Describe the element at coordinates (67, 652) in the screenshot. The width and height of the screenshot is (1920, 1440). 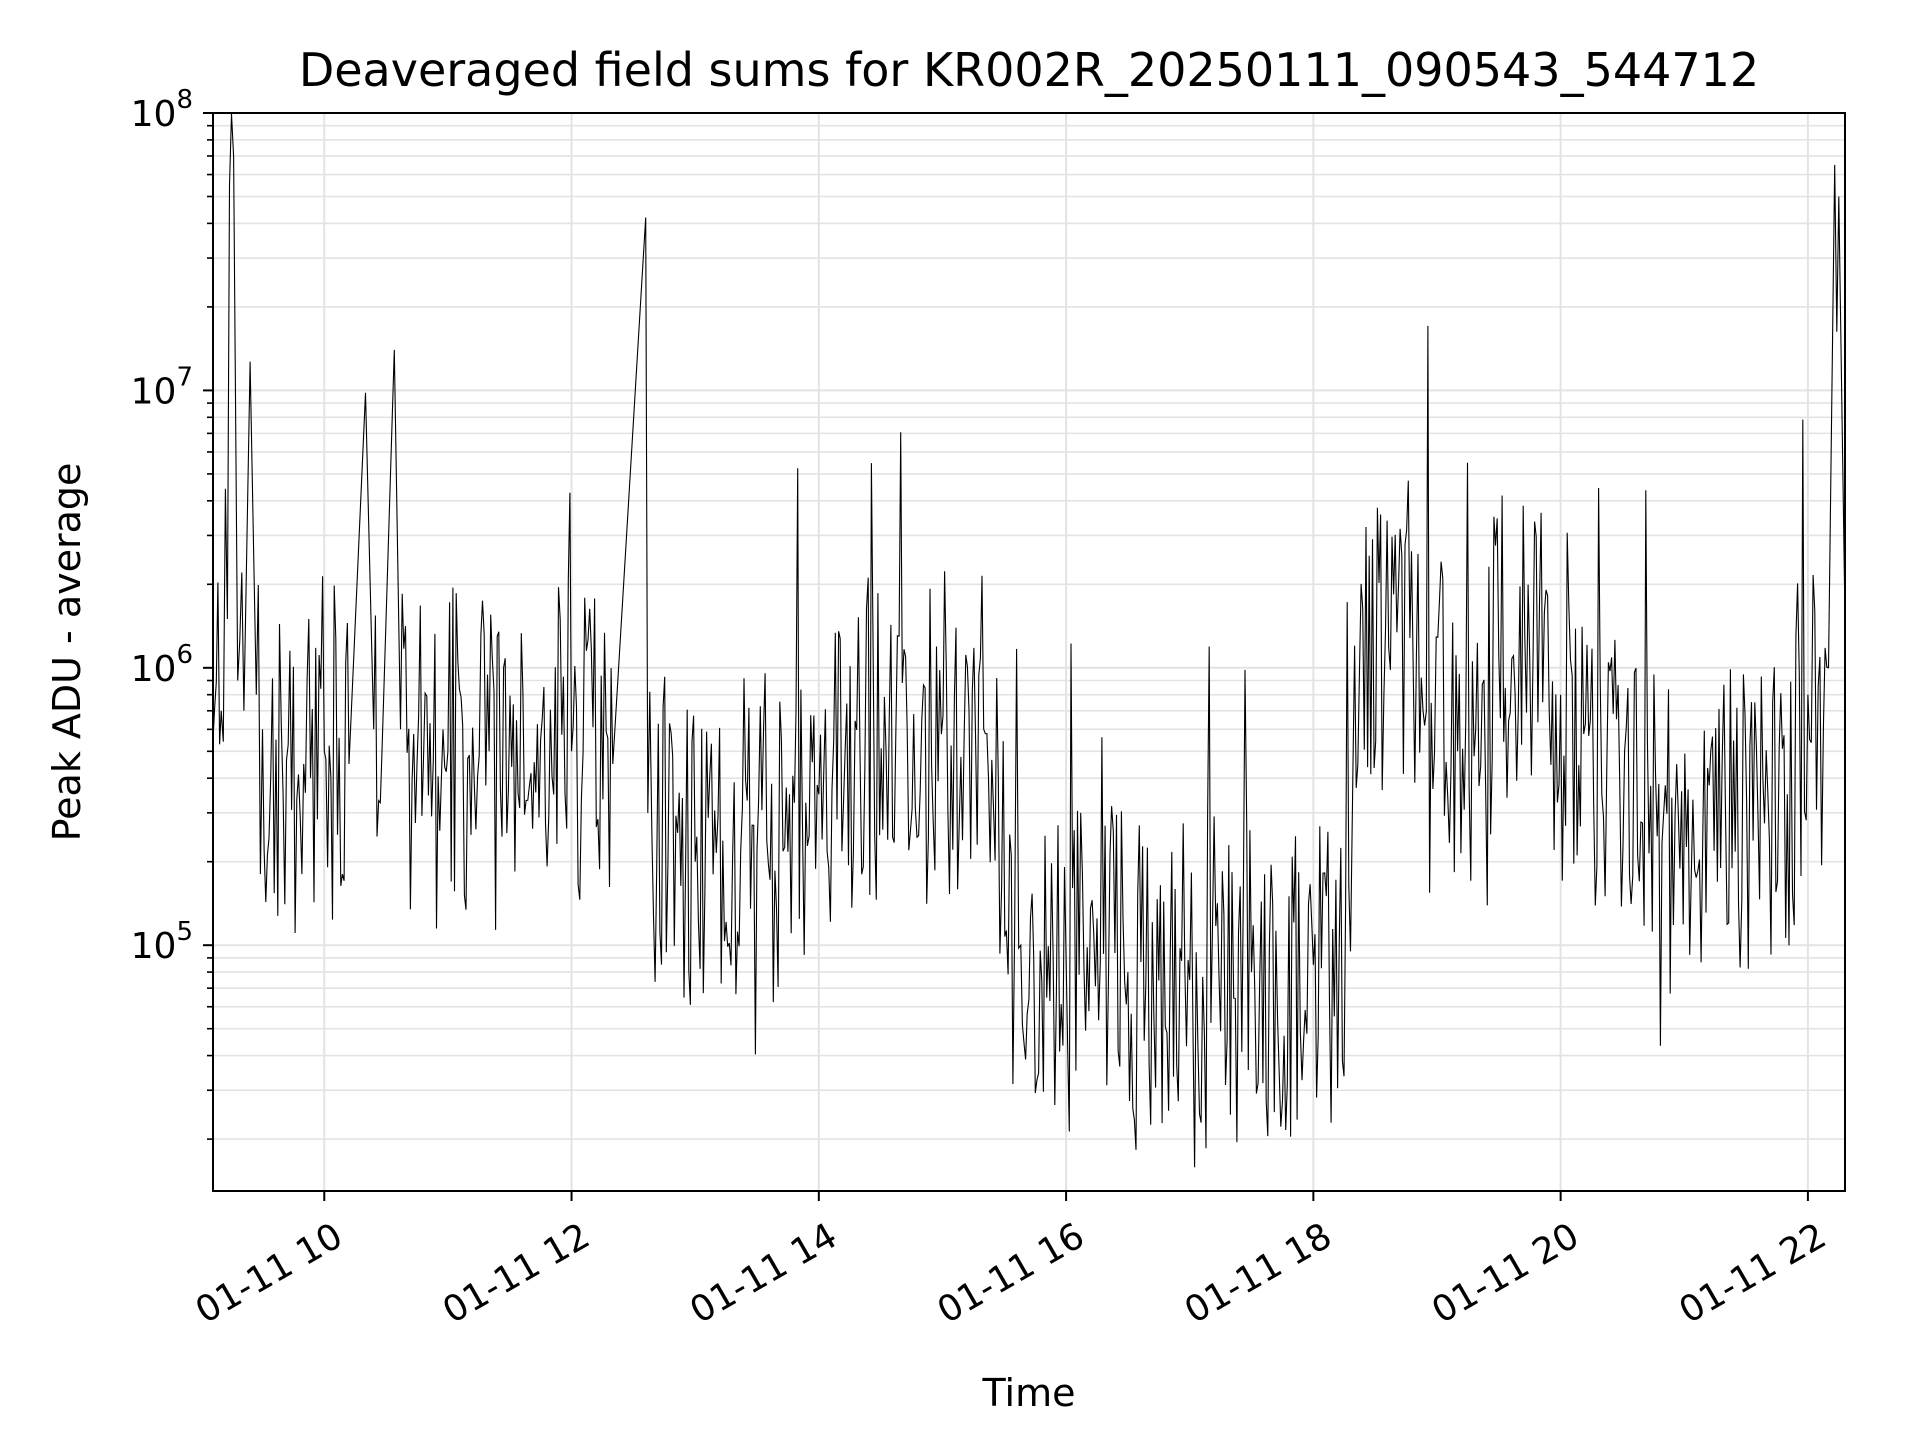
I see `y-axis-label: Peak ADU - average` at that location.